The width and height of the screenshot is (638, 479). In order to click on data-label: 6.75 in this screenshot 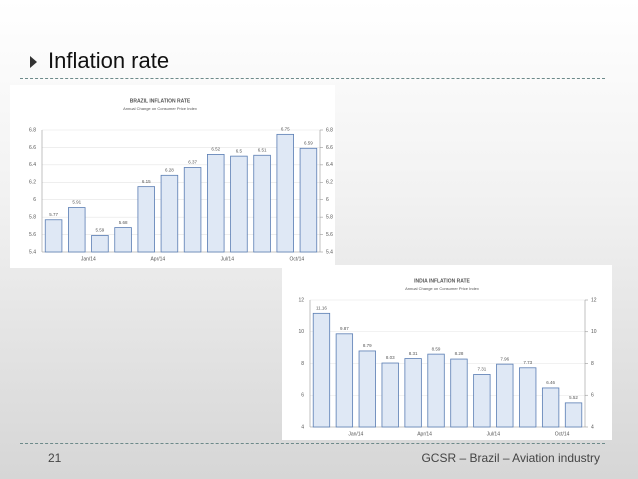, I will do `click(285, 129)`.